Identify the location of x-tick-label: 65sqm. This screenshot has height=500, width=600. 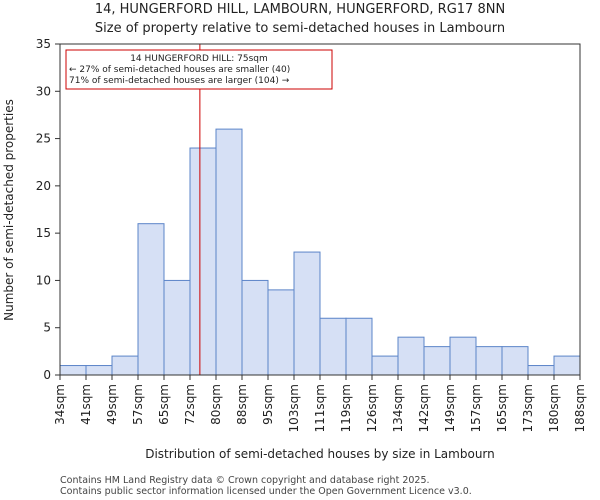
(164, 404).